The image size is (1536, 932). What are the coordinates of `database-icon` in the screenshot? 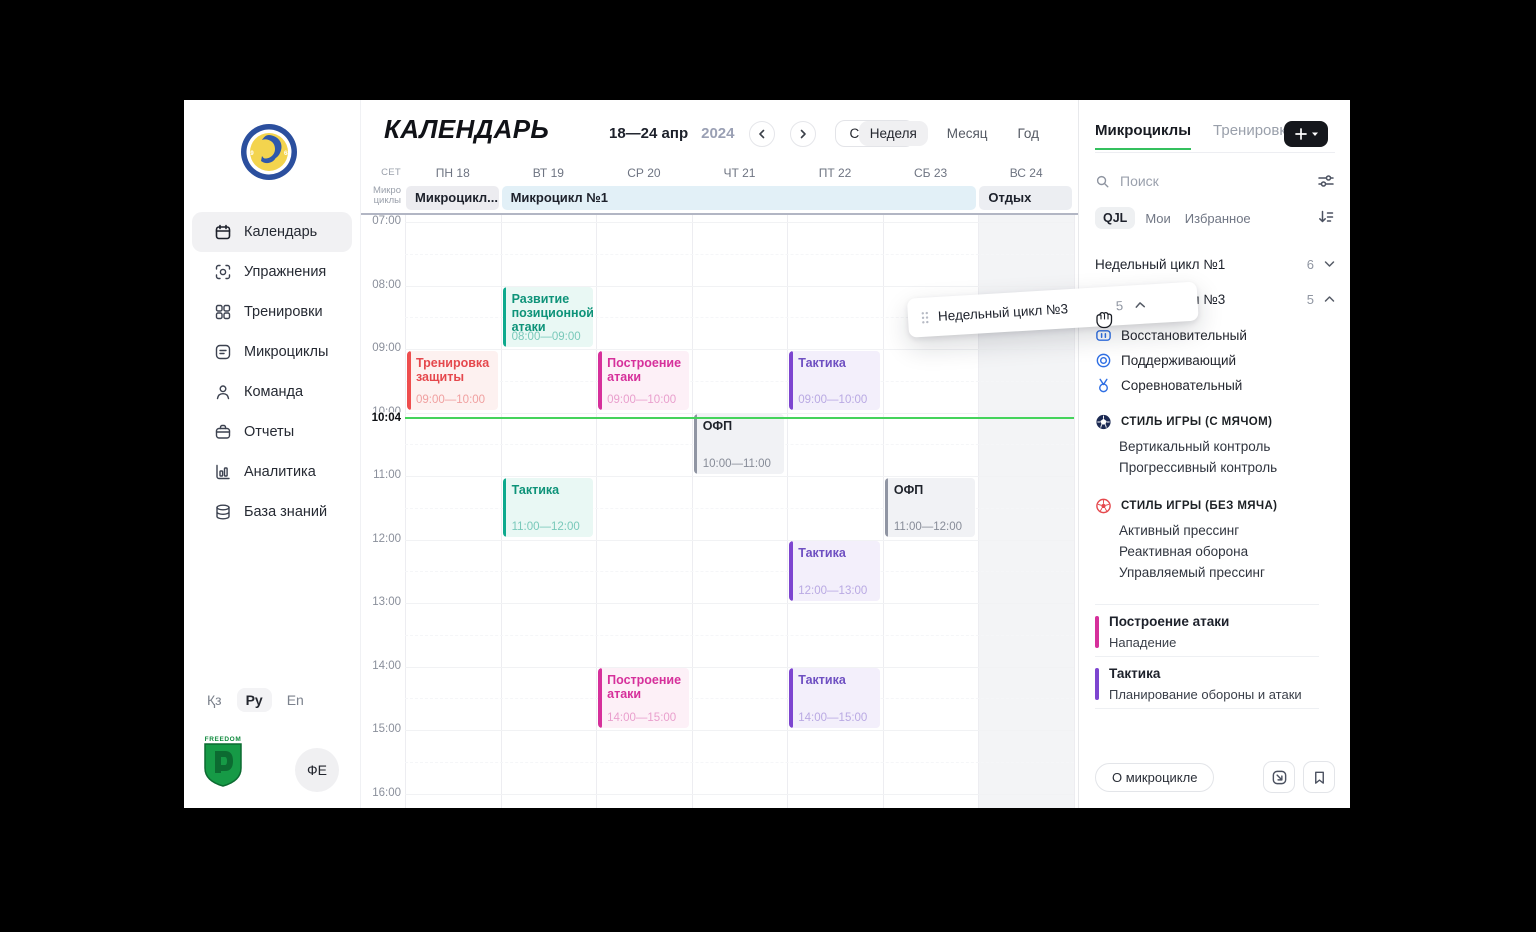 It's located at (223, 512).